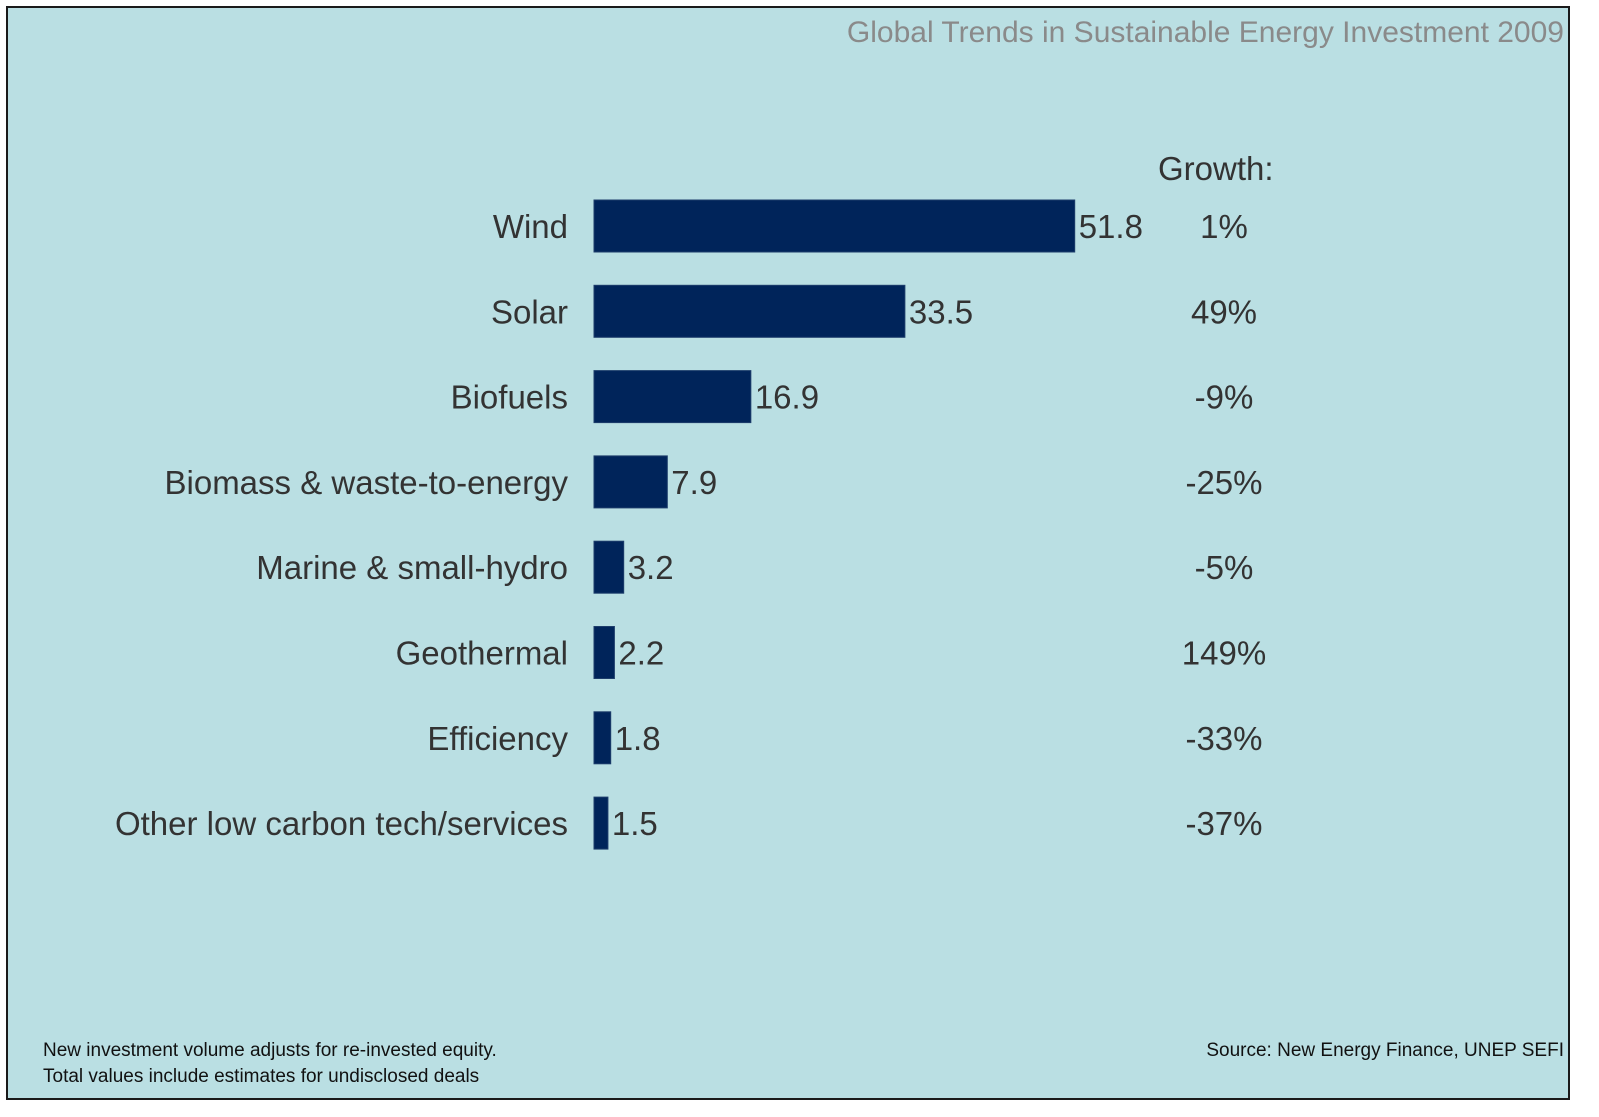 This screenshot has width=1599, height=1117. What do you see at coordinates (641, 653) in the screenshot?
I see `value-label-geothermal: 2.2` at bounding box center [641, 653].